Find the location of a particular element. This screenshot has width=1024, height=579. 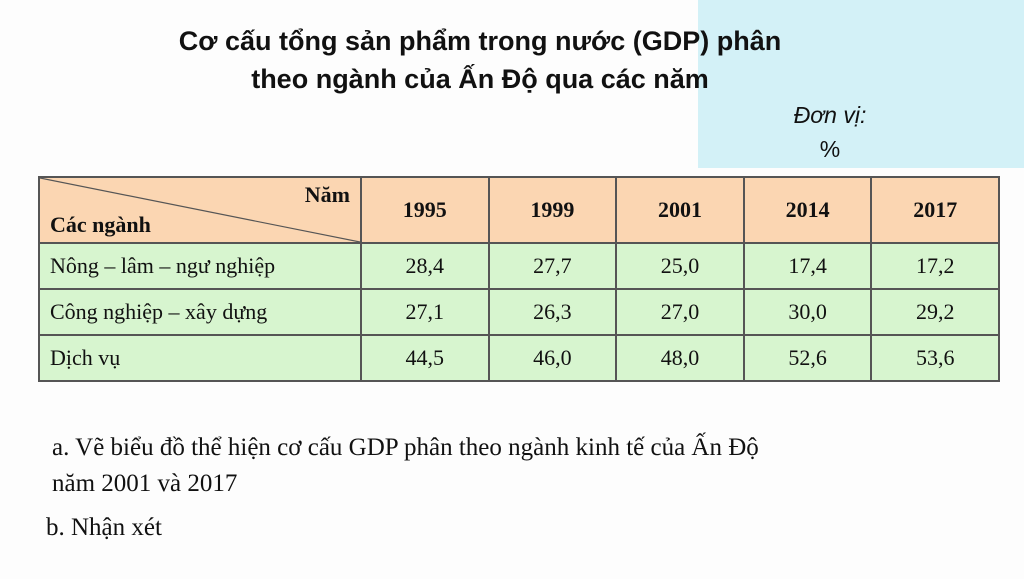

sector-label: Công nghiệp – xây dựng is located at coordinates (200, 312).